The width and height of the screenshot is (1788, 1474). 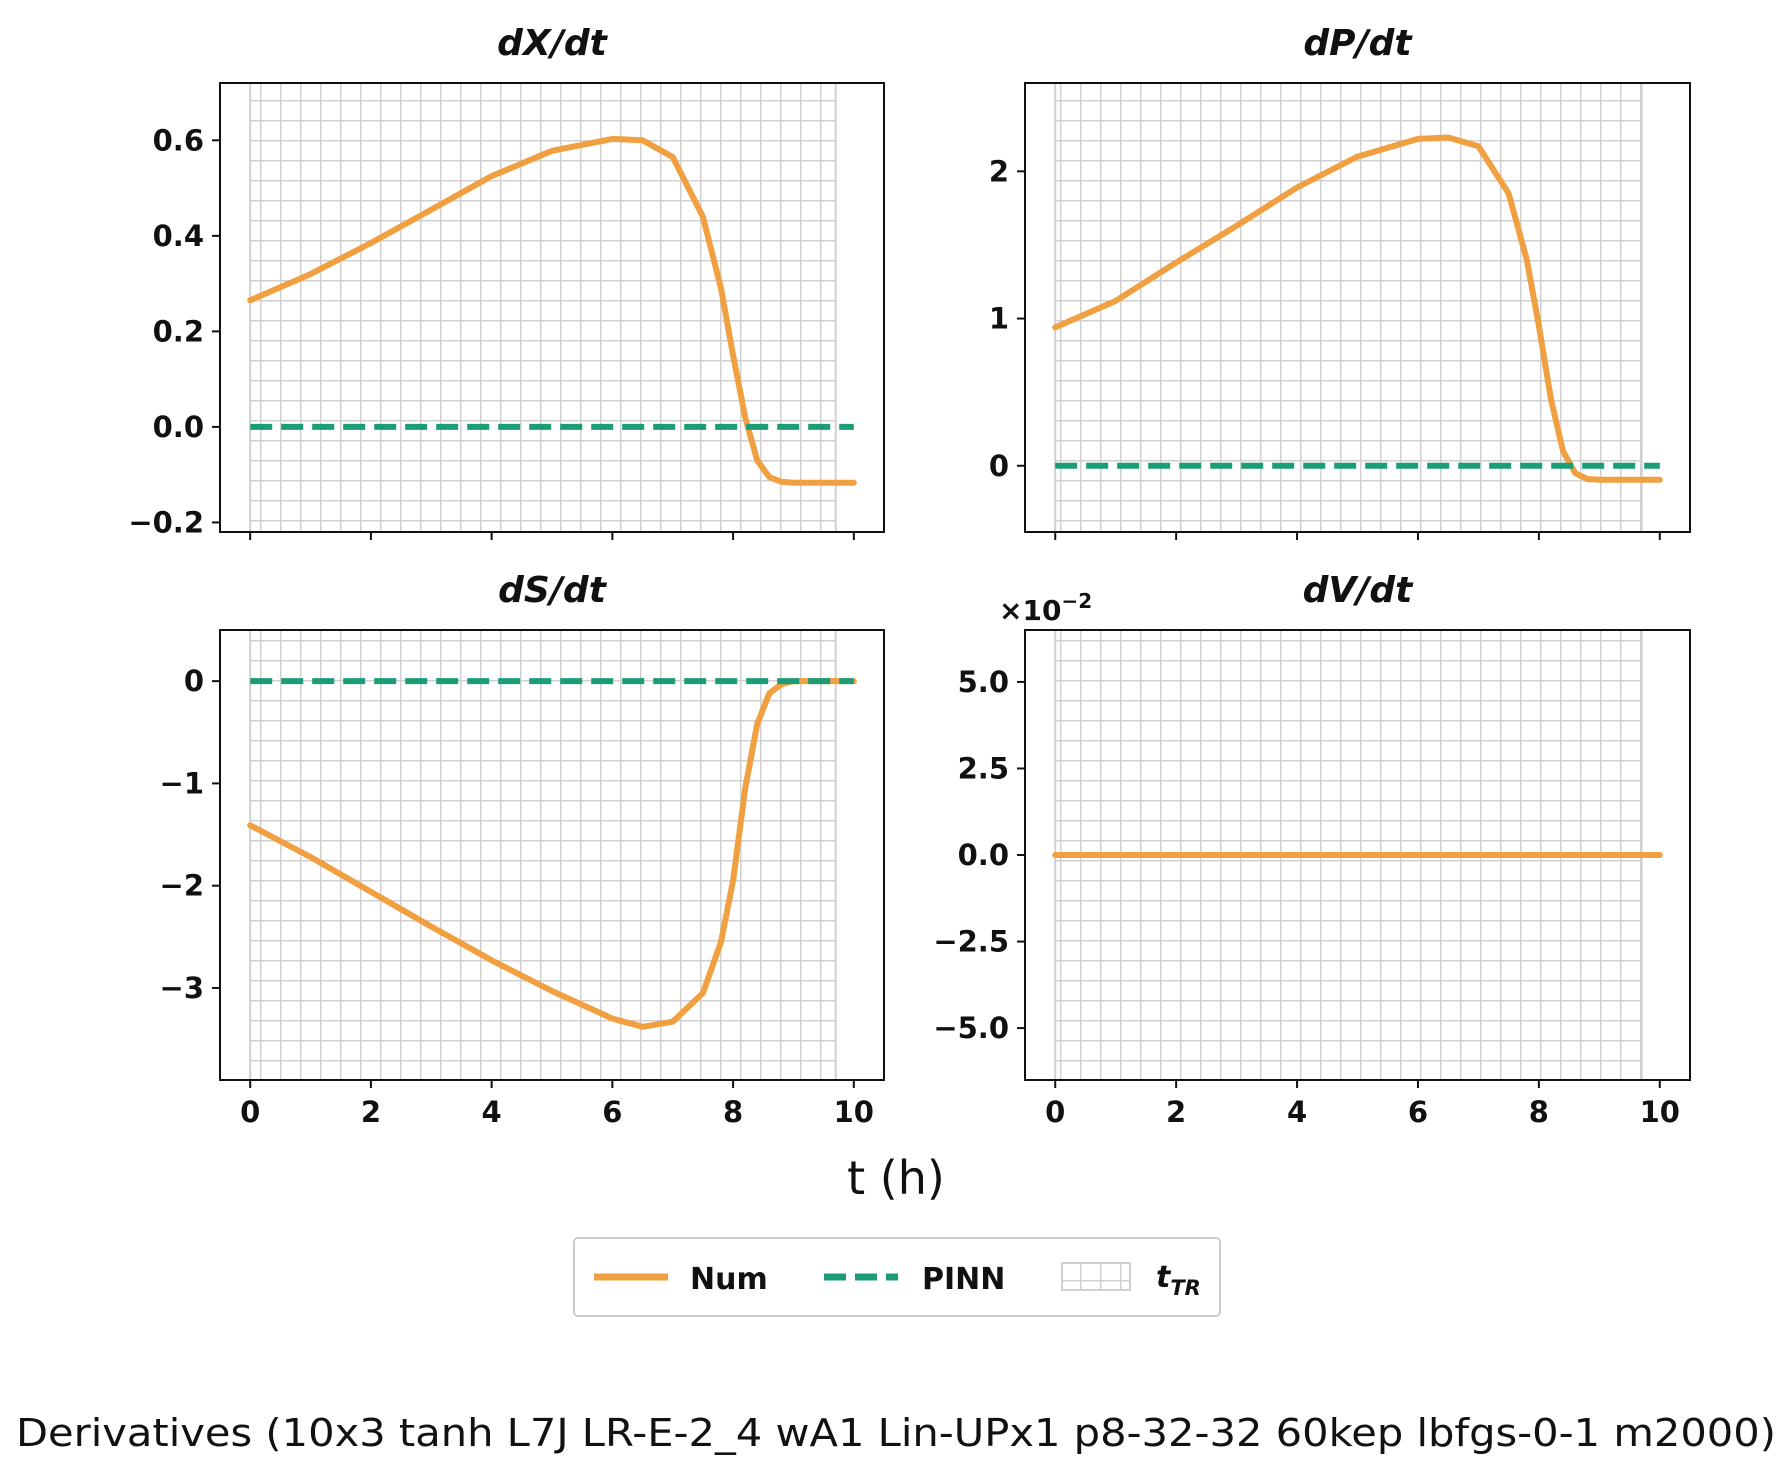 I want to click on dsdt-x-tick-label: 2, so click(x=371, y=1112).